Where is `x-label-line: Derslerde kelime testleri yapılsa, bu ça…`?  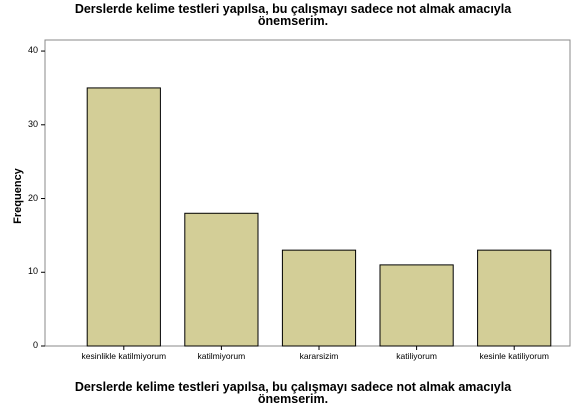
x-label-line: Derslerde kelime testleri yapılsa, bu ça… is located at coordinates (293, 387).